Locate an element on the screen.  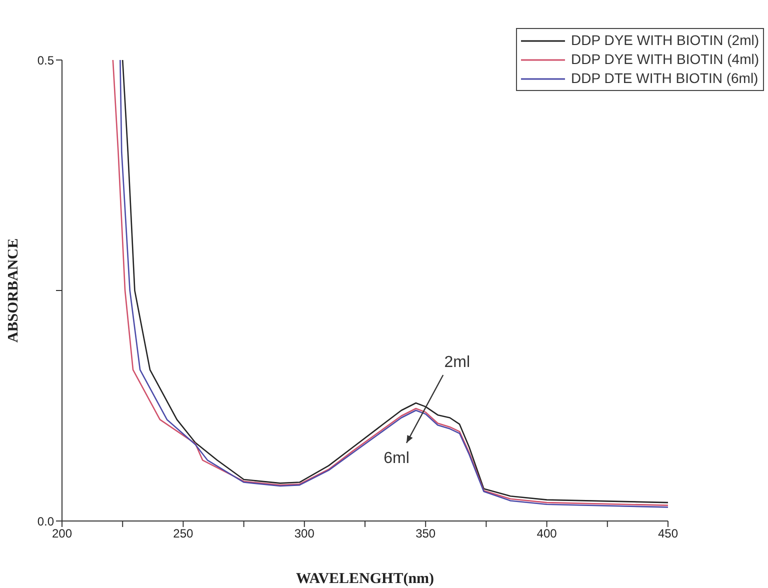
y-tick-label: 0.5 is located at coordinates (45, 60).